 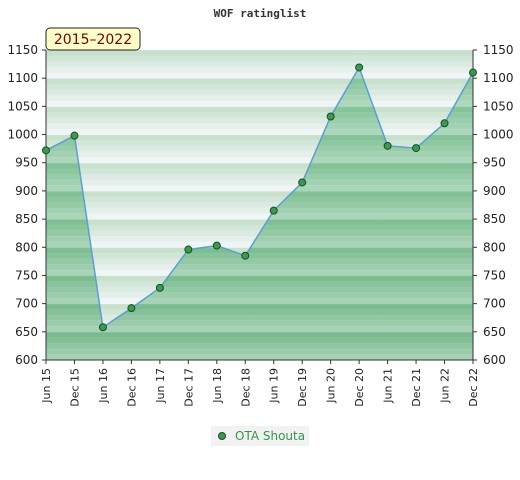 What do you see at coordinates (22, 78) in the screenshot?
I see `y-tick-label-left: 1100` at bounding box center [22, 78].